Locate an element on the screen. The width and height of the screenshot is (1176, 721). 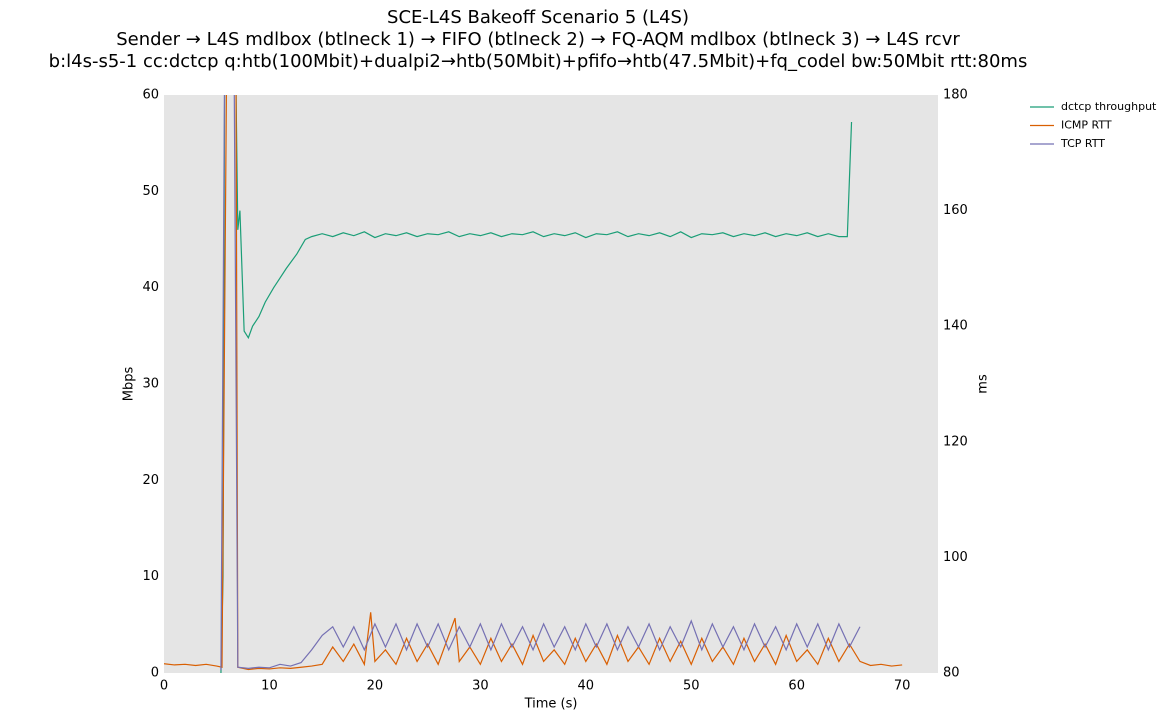
y-tick-label: 40 is located at coordinates (150, 287).